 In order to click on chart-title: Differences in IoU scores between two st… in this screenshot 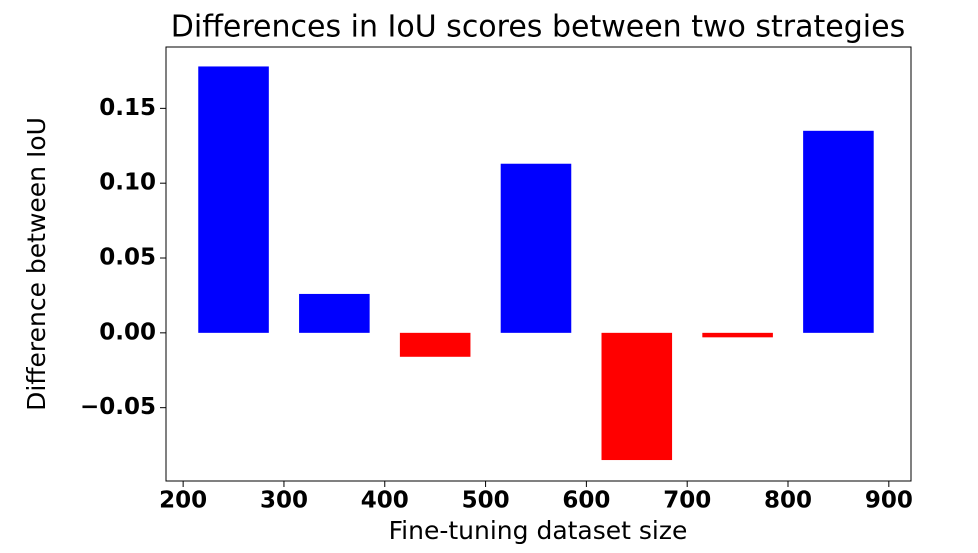, I will do `click(538, 27)`.